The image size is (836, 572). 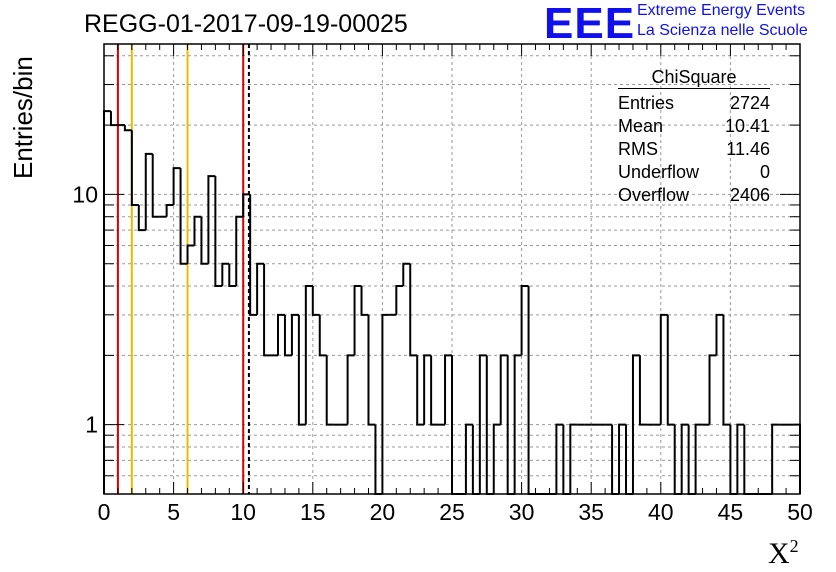 What do you see at coordinates (383, 512) in the screenshot?
I see `x-tick-label: 20` at bounding box center [383, 512].